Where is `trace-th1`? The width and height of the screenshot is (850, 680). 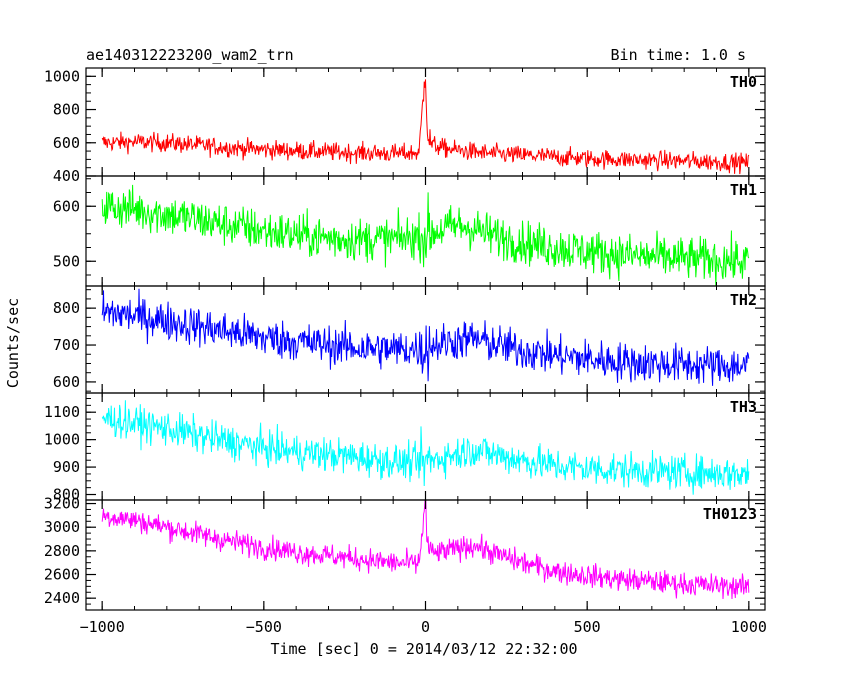
trace-th1 is located at coordinates (425, 235).